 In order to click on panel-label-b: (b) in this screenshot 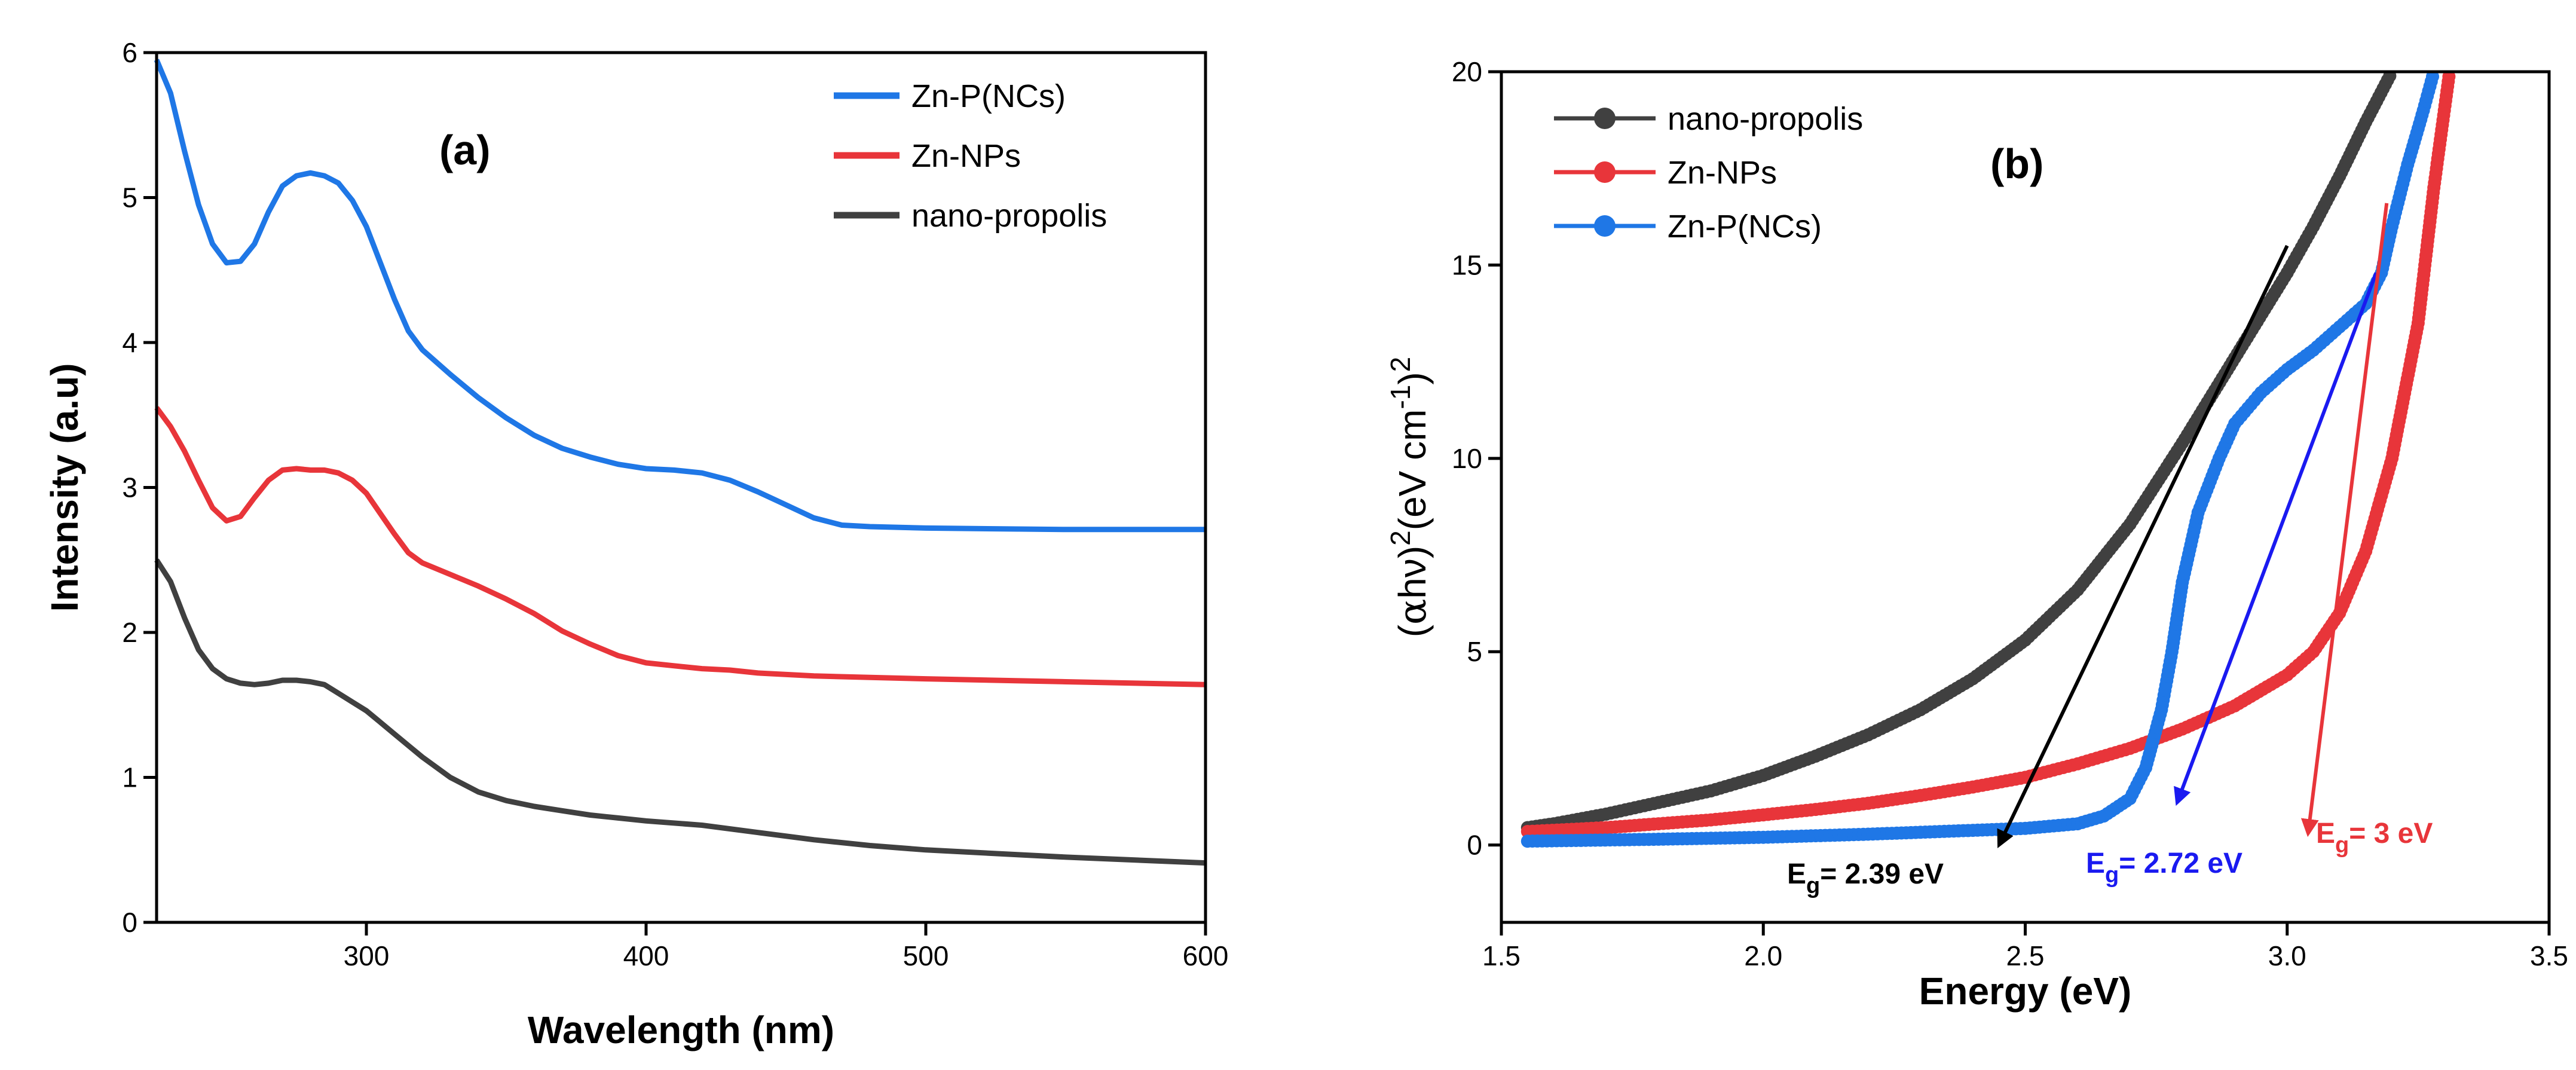, I will do `click(2016, 163)`.